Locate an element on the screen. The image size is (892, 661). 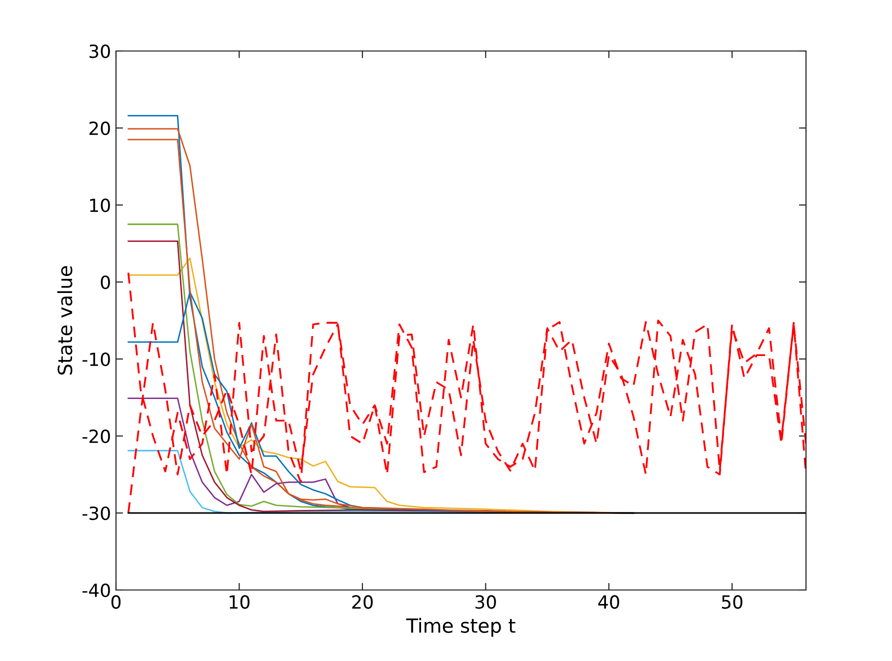
y-tick-label: 10 is located at coordinates (100, 205).